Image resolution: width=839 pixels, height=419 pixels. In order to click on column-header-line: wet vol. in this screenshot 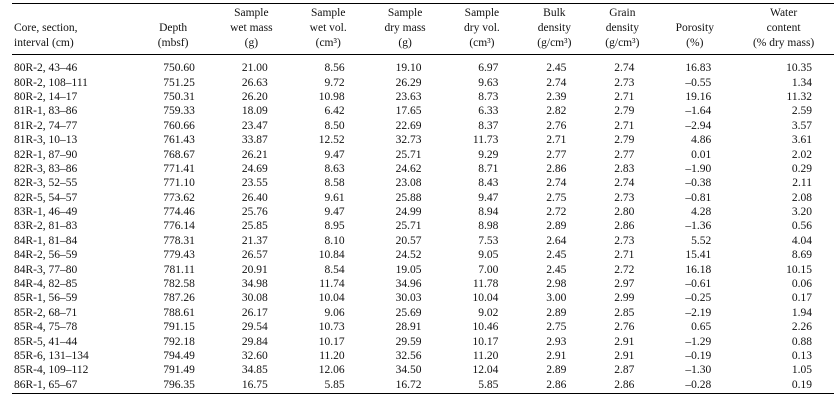, I will do `click(328, 28)`.